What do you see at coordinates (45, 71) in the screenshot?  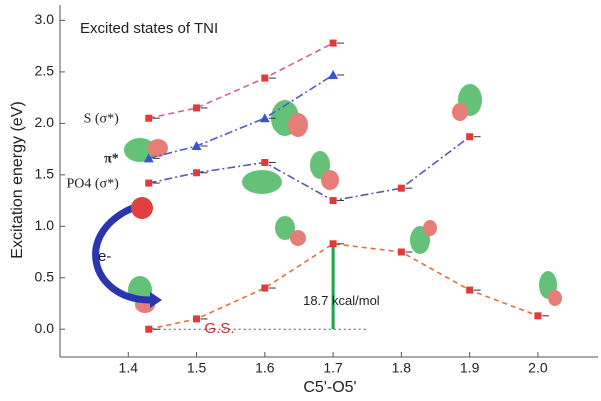 I see `y-tick-label: 2.5` at bounding box center [45, 71].